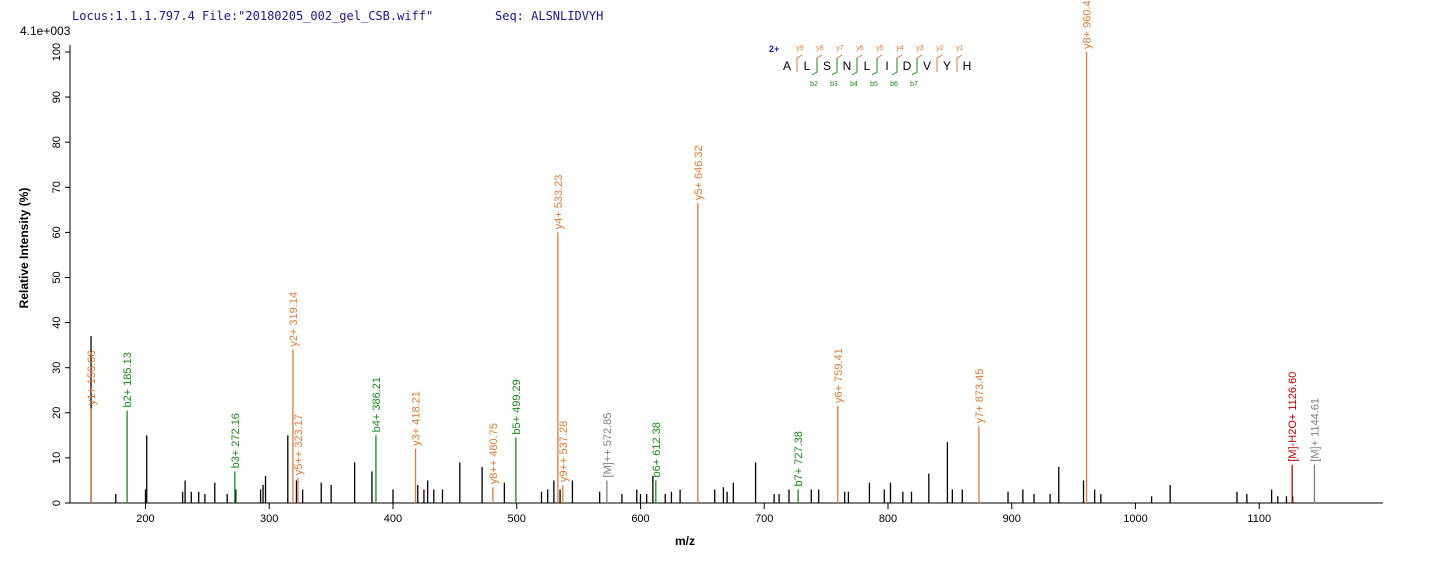  I want to click on header-seq: Seq: ALSNLIDVYH, so click(549, 16).